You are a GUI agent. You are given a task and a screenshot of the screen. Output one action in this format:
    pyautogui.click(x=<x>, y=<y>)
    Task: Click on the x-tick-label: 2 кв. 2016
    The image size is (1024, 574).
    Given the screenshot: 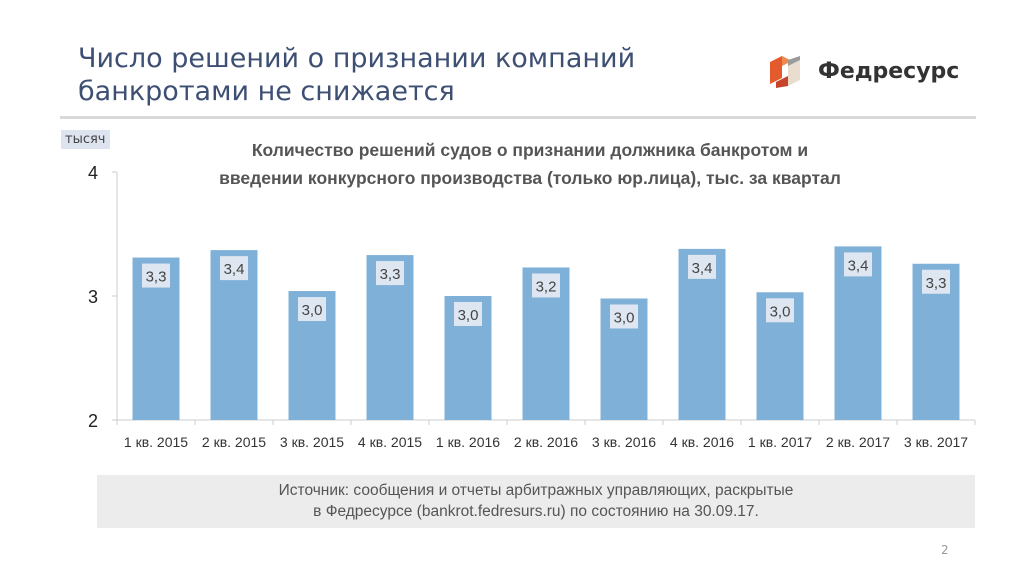 What is the action you would take?
    pyautogui.click(x=546, y=442)
    